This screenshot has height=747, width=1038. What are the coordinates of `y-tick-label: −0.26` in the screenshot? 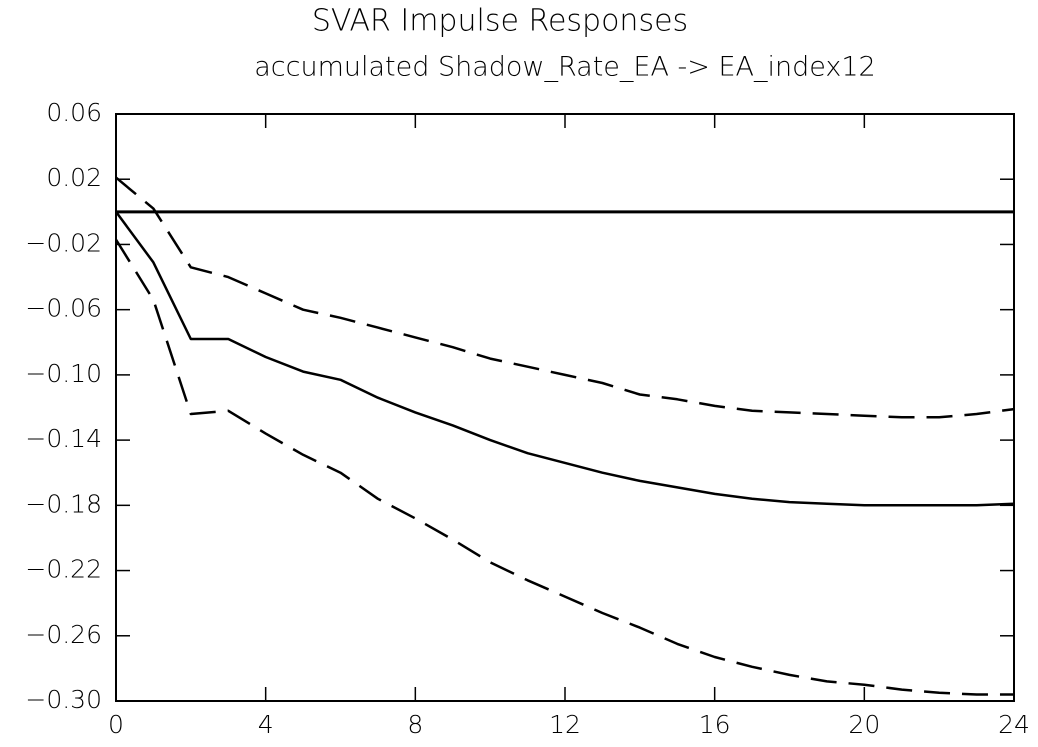 It's located at (63, 634).